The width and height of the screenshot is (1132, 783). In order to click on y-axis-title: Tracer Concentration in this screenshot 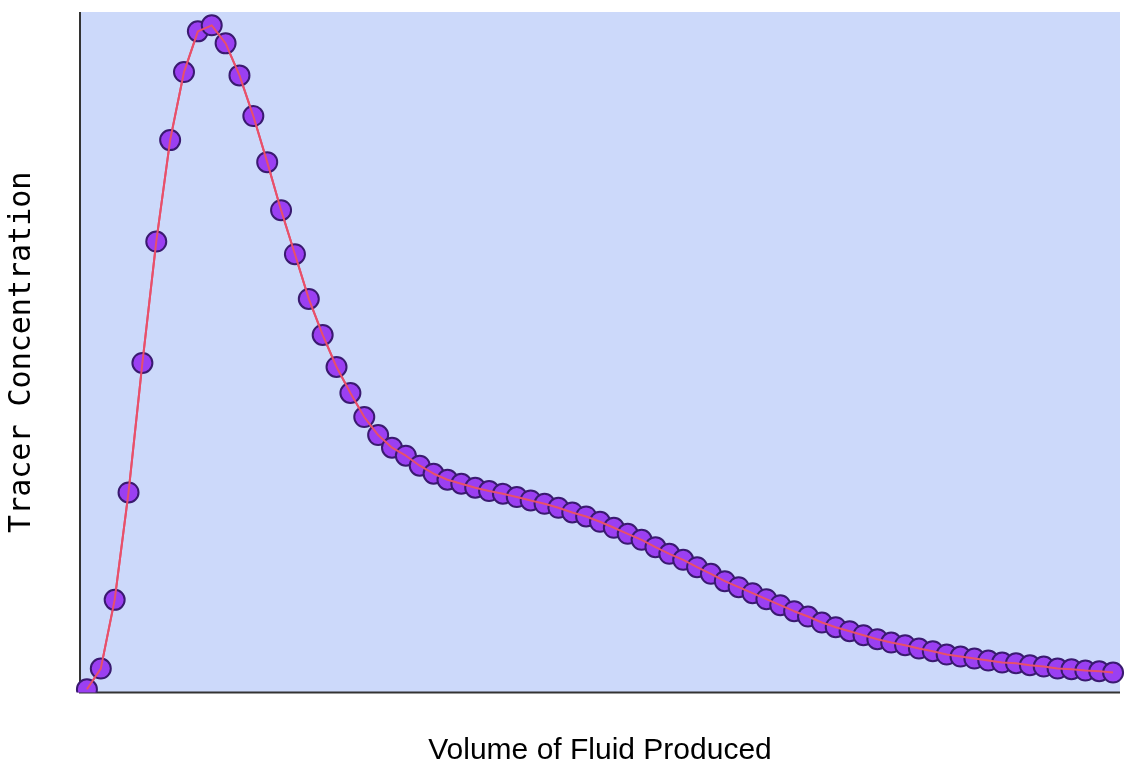, I will do `click(19, 352)`.